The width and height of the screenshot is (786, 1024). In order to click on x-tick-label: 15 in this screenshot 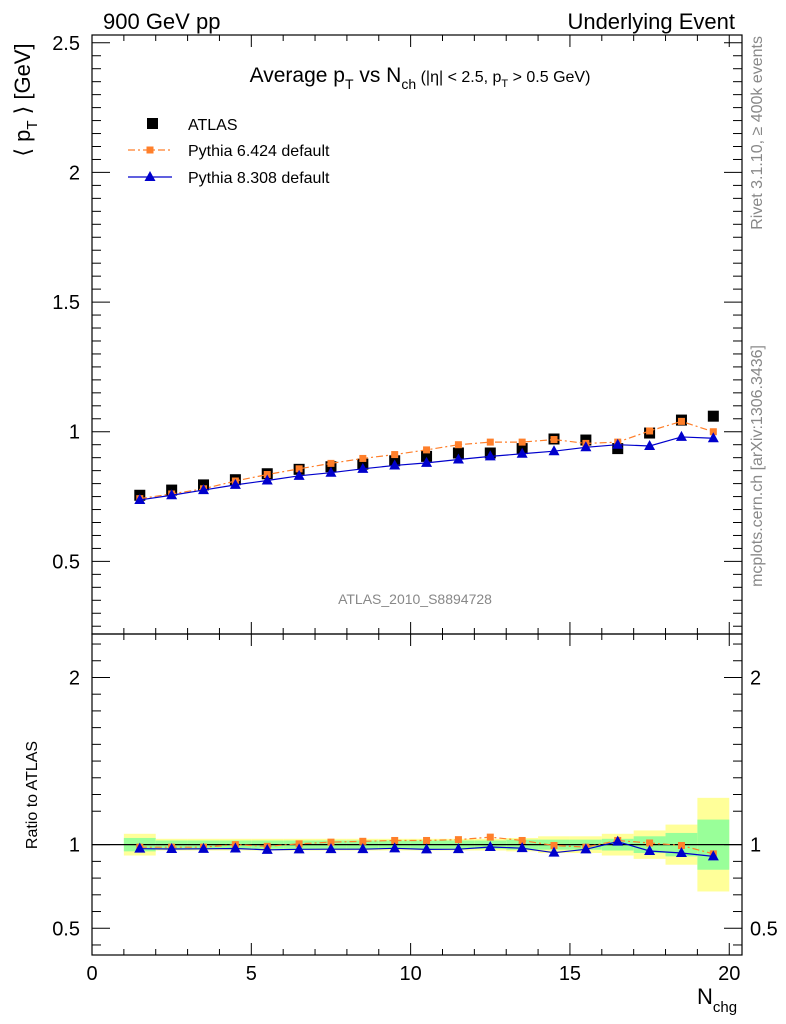, I will do `click(570, 974)`.